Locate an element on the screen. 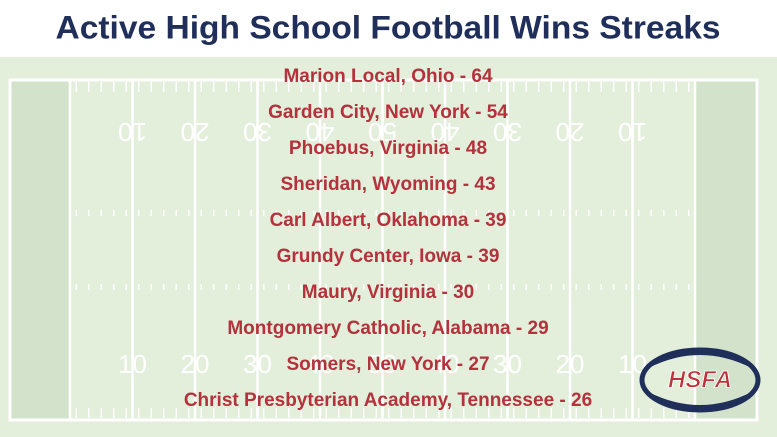 This screenshot has height=437, width=777. streak-item: Marion Local, Ohio - 64 is located at coordinates (387, 76).